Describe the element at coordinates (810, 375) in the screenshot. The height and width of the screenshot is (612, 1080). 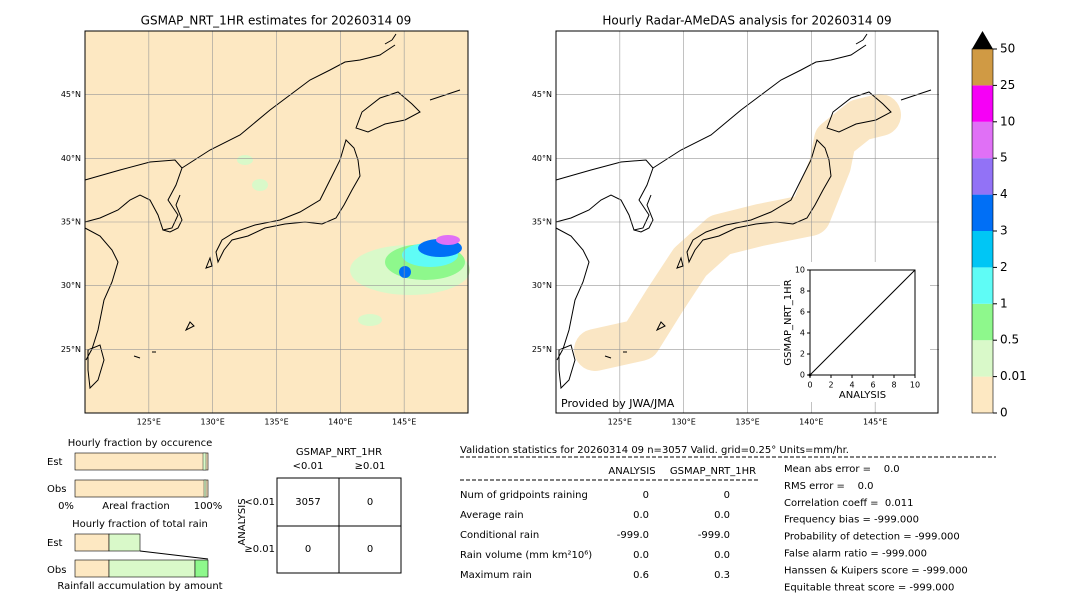
I see `point` at that location.